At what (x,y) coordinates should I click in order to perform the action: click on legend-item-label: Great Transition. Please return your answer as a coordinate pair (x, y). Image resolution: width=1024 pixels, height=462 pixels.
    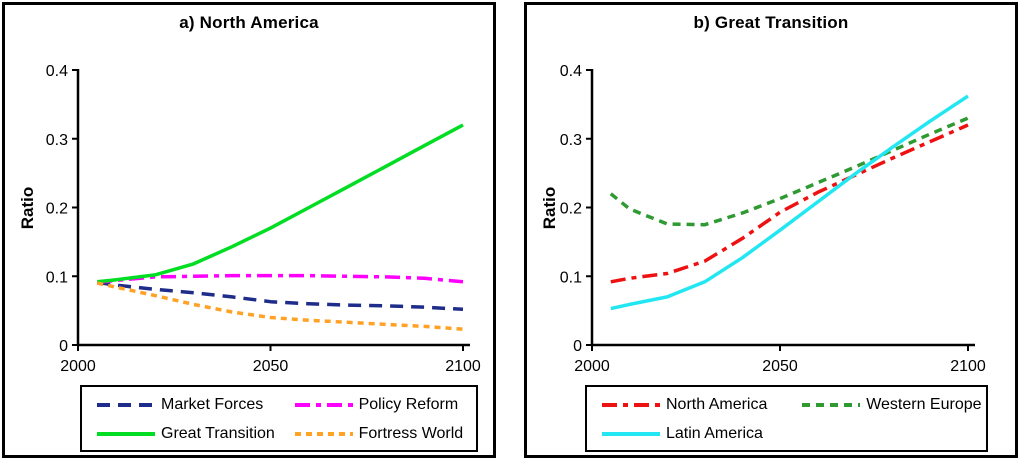
    Looking at the image, I should click on (218, 433).